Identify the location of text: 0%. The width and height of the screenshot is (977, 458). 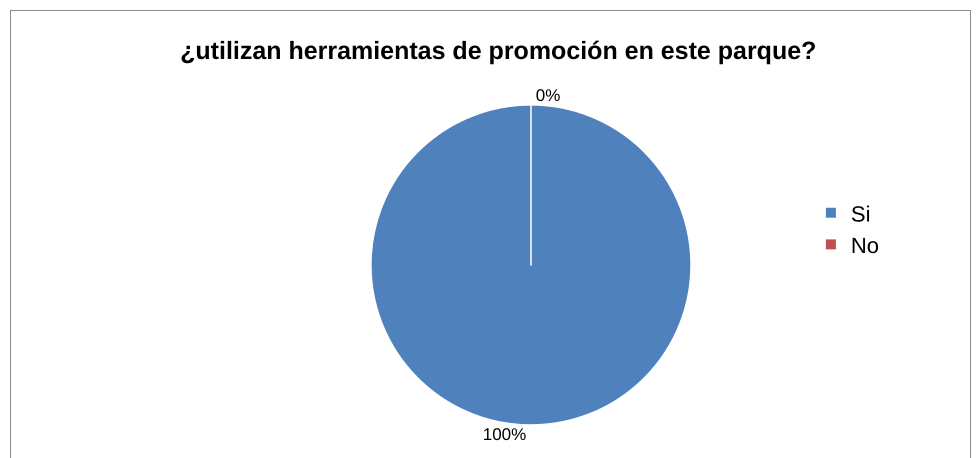
(548, 95).